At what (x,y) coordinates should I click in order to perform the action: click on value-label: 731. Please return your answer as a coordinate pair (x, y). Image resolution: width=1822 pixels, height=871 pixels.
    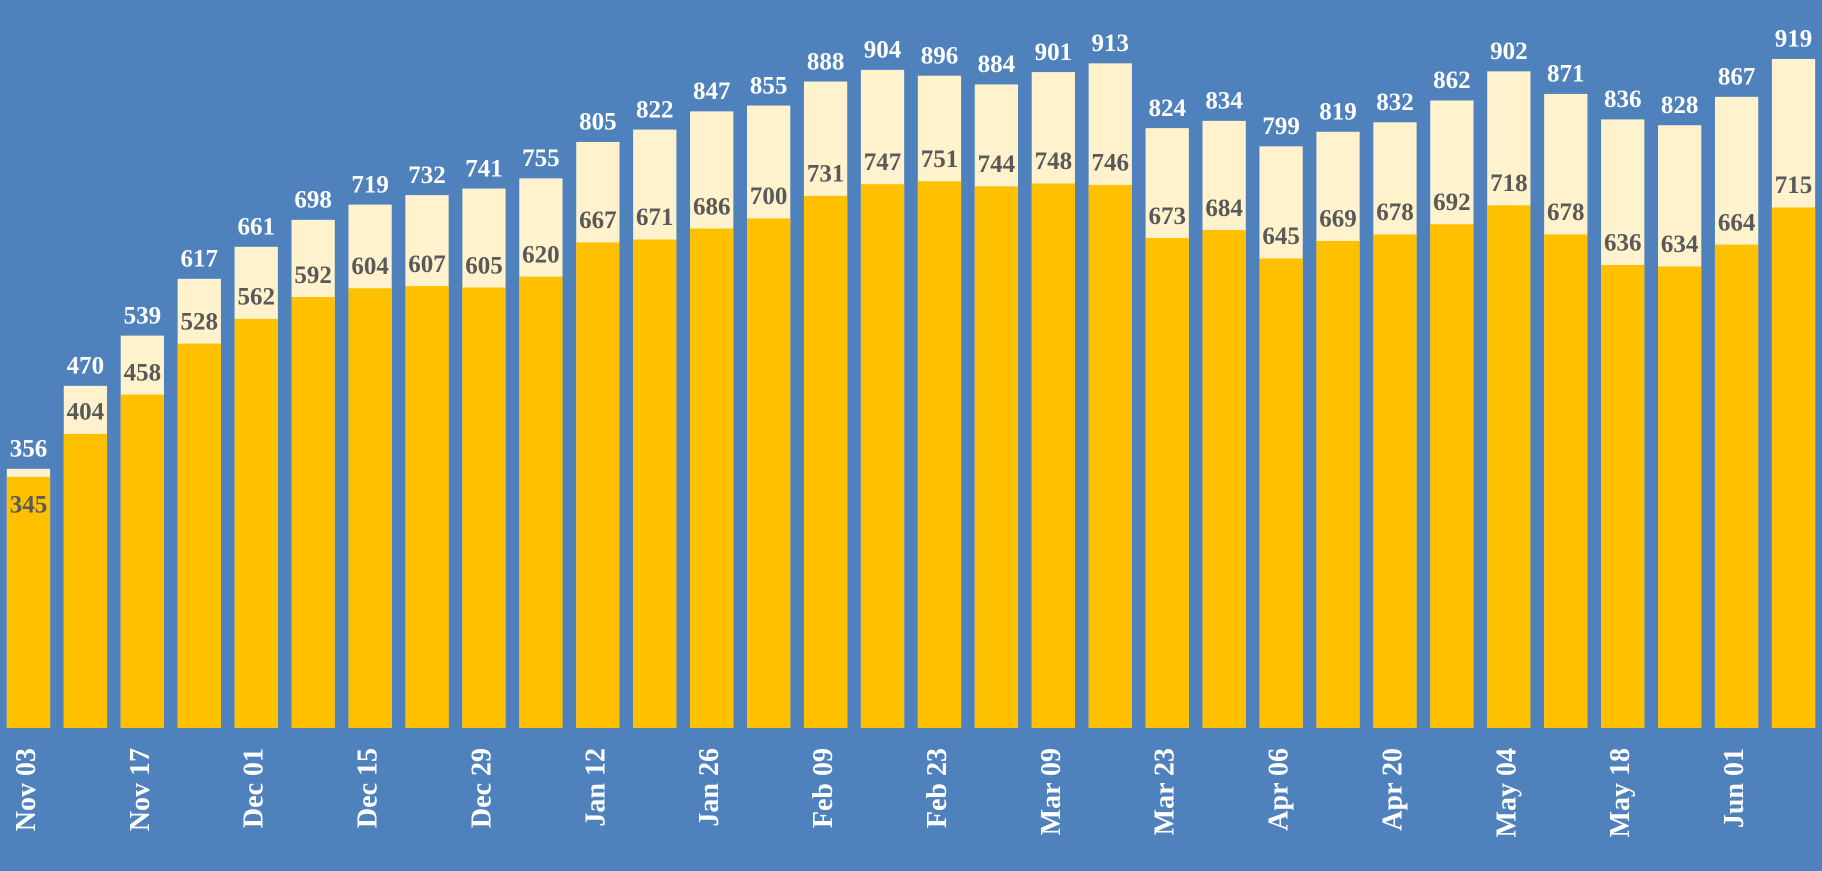
    Looking at the image, I should click on (826, 174).